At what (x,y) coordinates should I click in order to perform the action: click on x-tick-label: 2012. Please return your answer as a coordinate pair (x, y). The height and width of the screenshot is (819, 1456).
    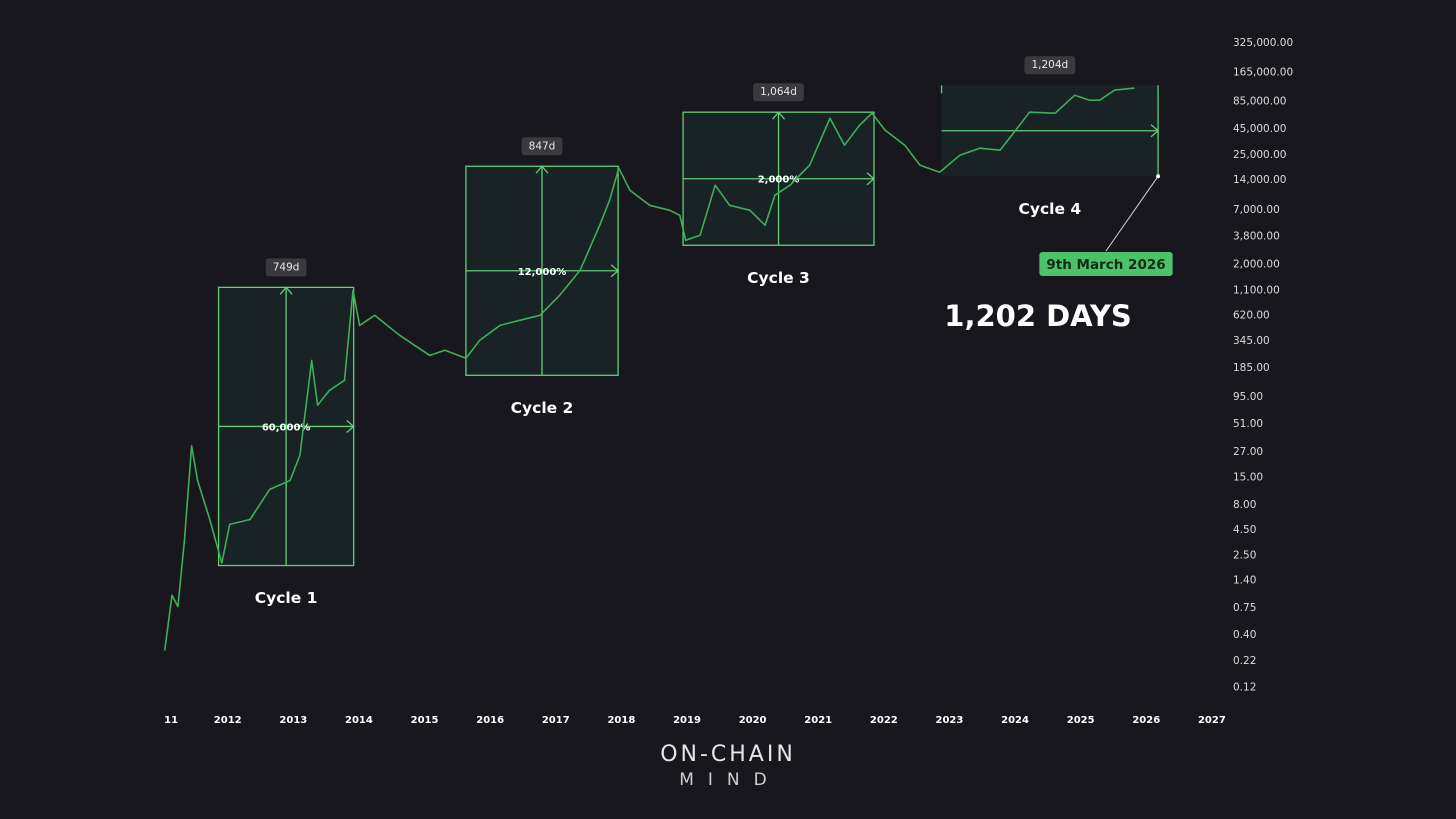
    Looking at the image, I should click on (228, 720).